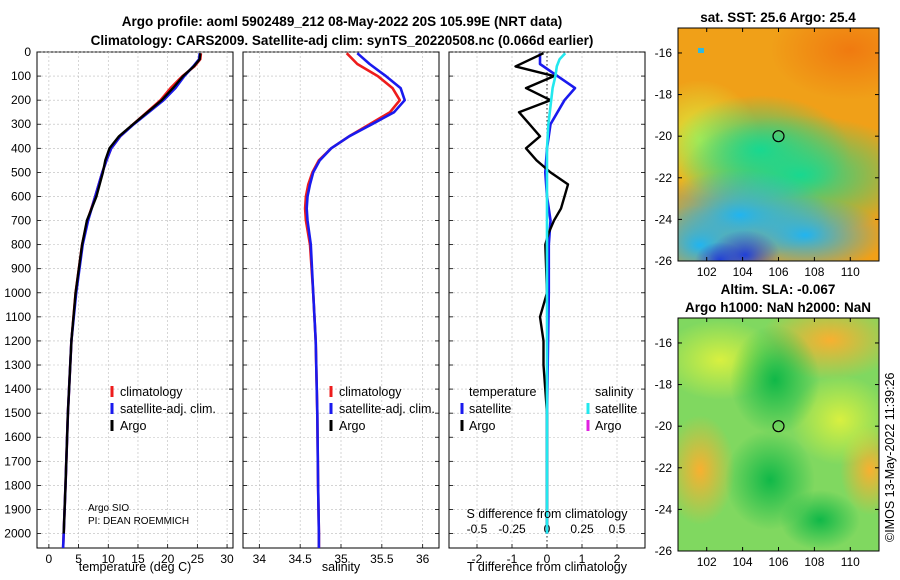  Describe the element at coordinates (890, 457) in the screenshot. I see `timestamp: ©IMOS 13-May-2022 11:39:26` at that location.